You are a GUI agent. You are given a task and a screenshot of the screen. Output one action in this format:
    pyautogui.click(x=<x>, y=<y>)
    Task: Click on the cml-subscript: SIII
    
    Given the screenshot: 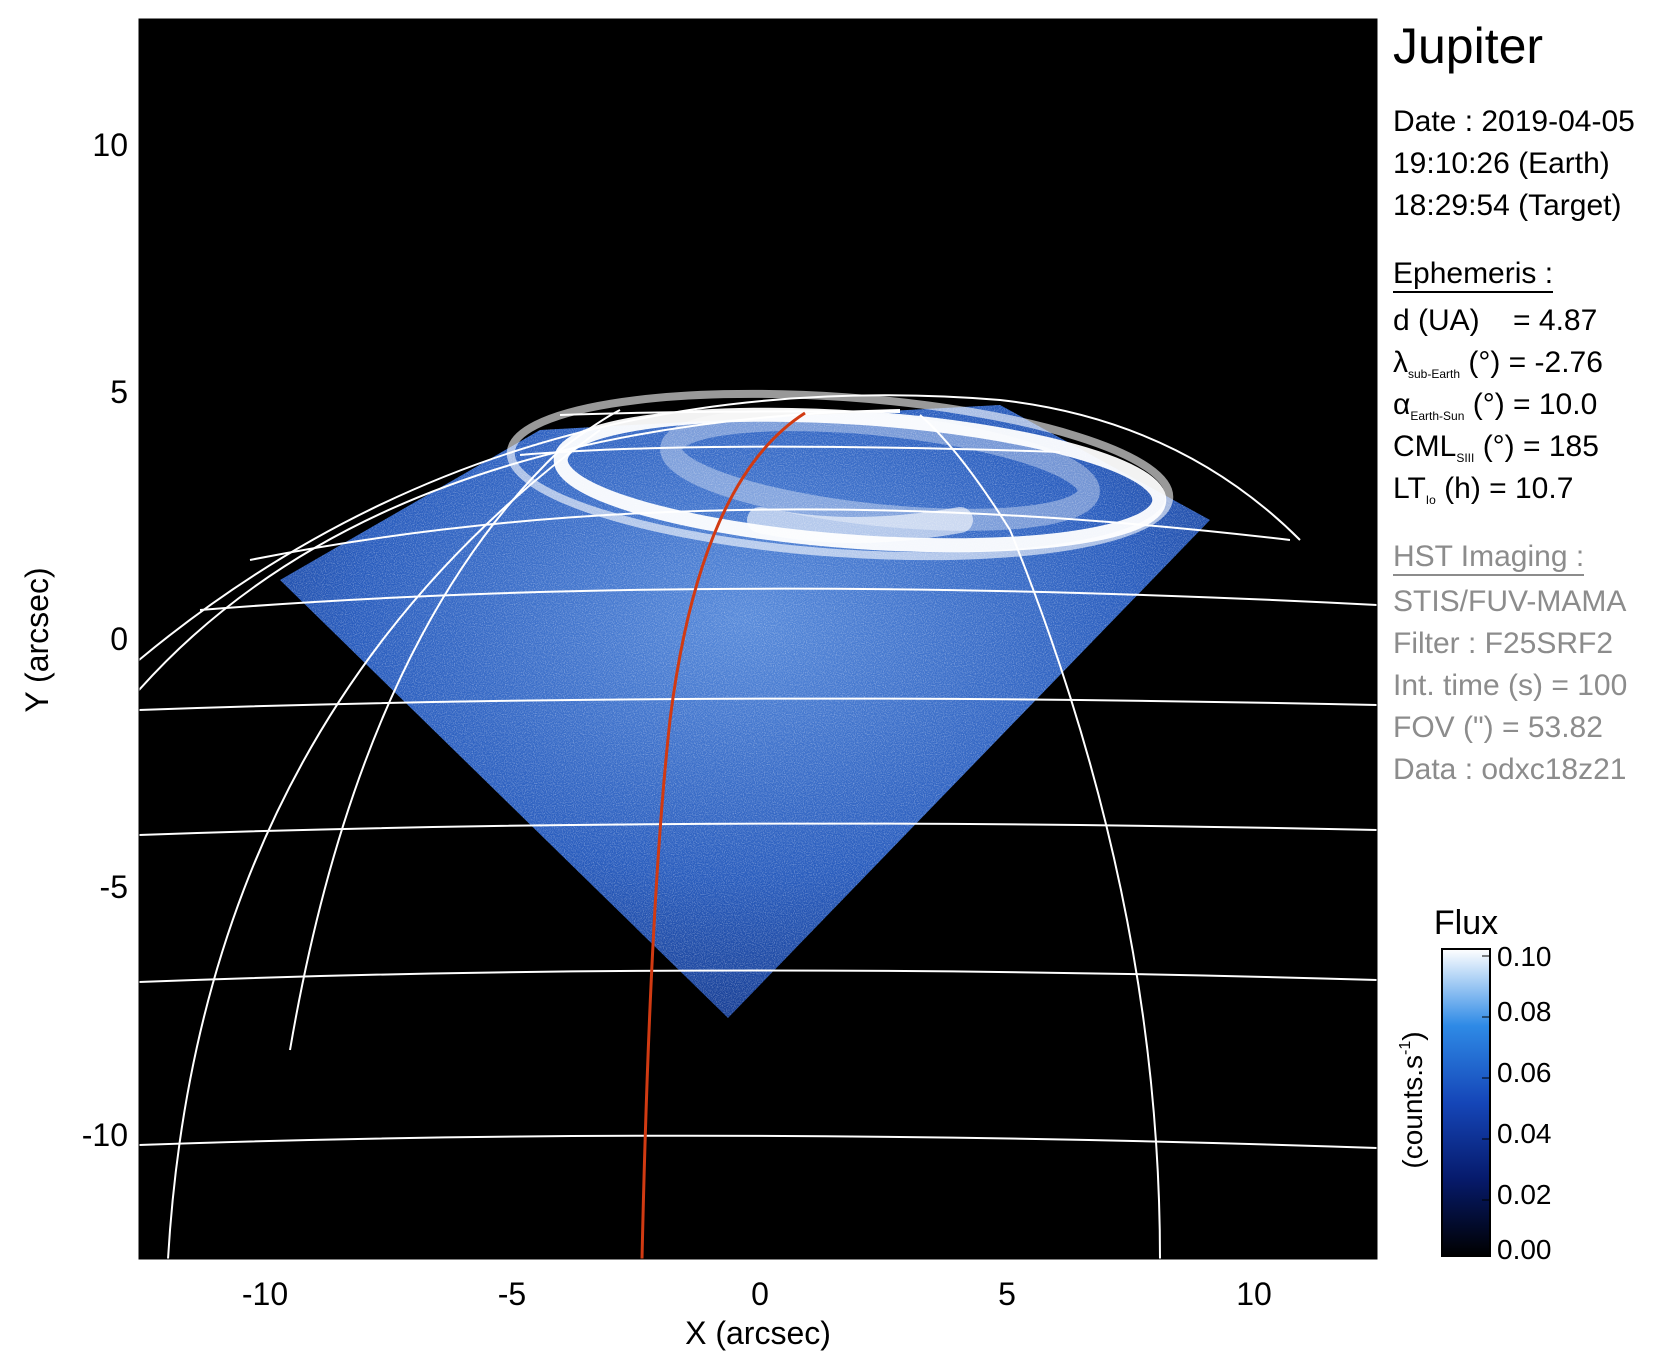 What is the action you would take?
    pyautogui.click(x=1465, y=458)
    